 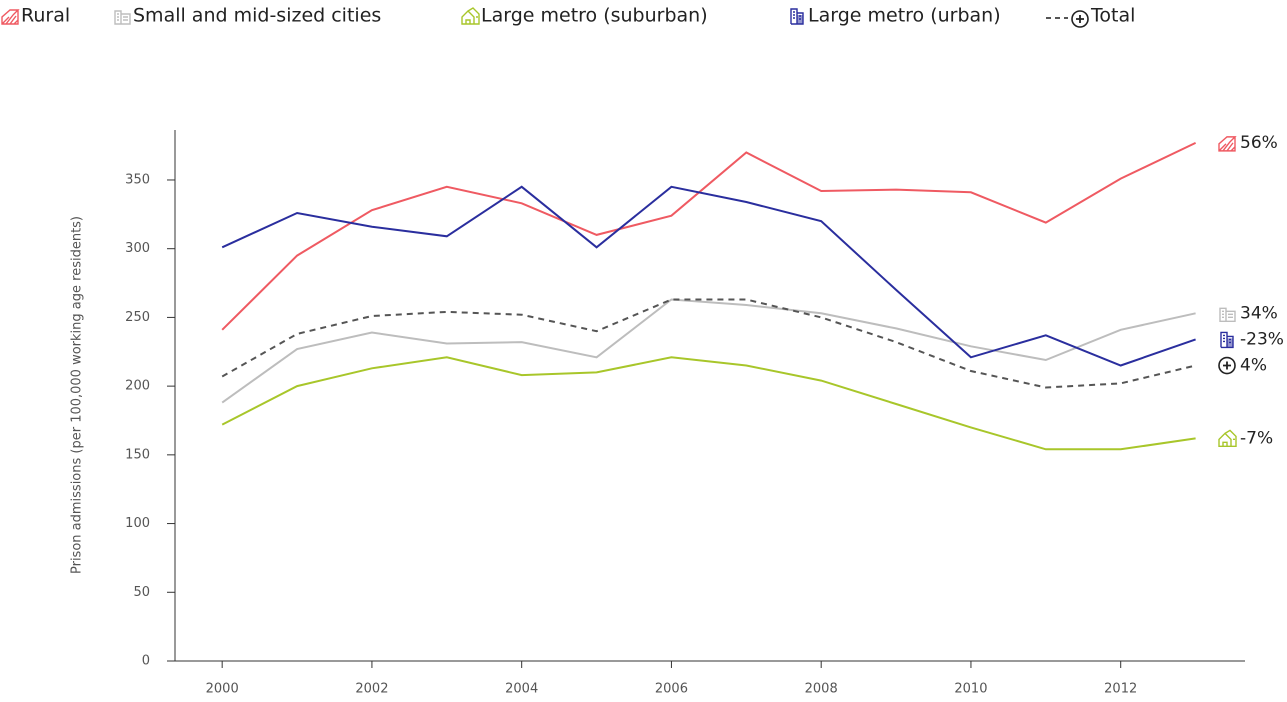 I want to click on x-tick-label: 2006, so click(x=671, y=689).